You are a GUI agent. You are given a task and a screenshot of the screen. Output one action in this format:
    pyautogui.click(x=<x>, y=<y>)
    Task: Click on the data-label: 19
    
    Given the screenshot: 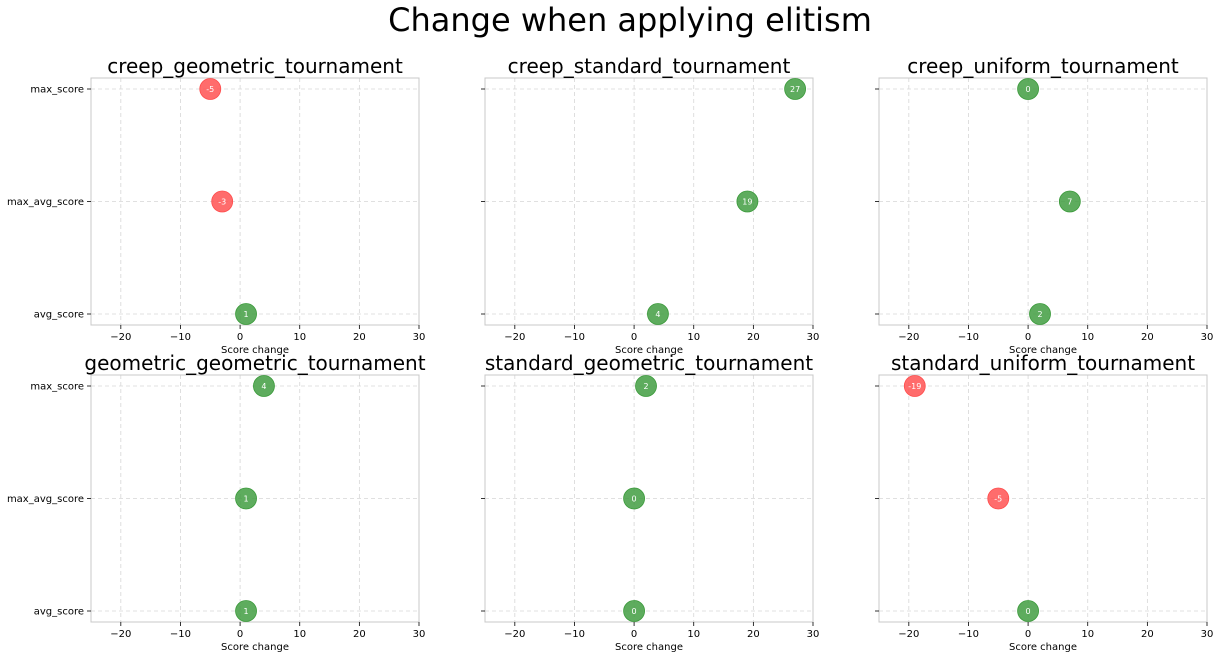 What is the action you would take?
    pyautogui.click(x=747, y=202)
    